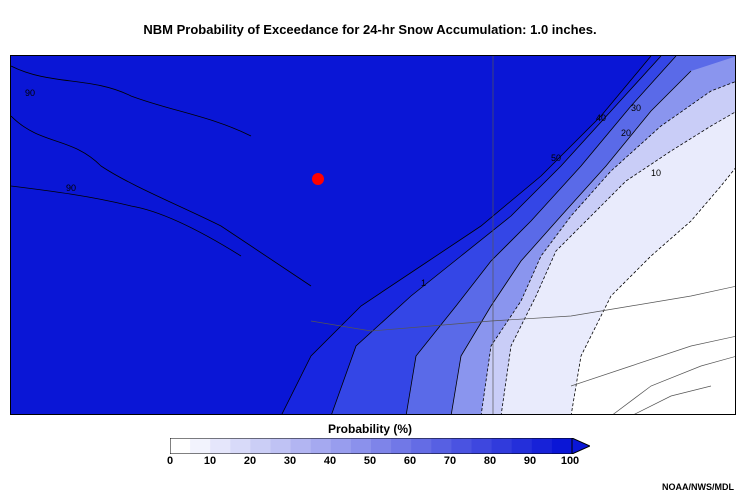  Describe the element at coordinates (580, 446) in the screenshot. I see `colorbar-arrow` at that location.